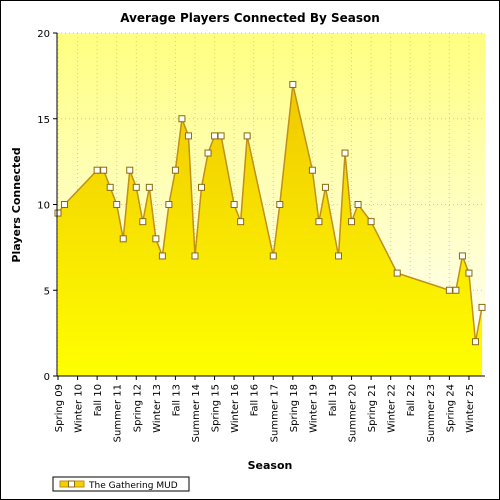  I want to click on legend-box, so click(121, 484).